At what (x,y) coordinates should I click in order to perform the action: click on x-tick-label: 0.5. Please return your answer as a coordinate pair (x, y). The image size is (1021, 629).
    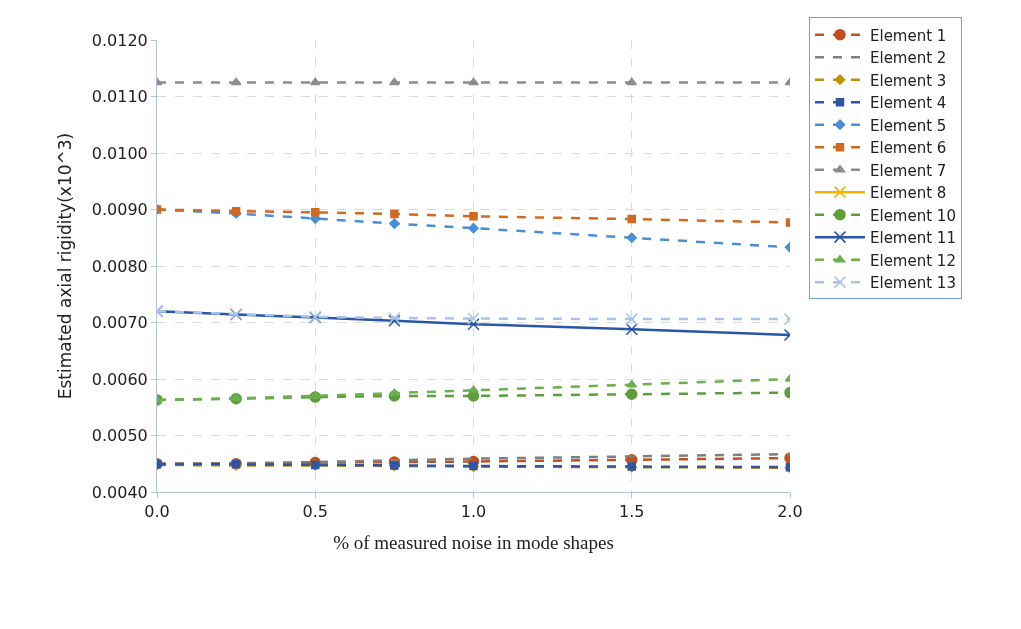
    Looking at the image, I should click on (315, 512).